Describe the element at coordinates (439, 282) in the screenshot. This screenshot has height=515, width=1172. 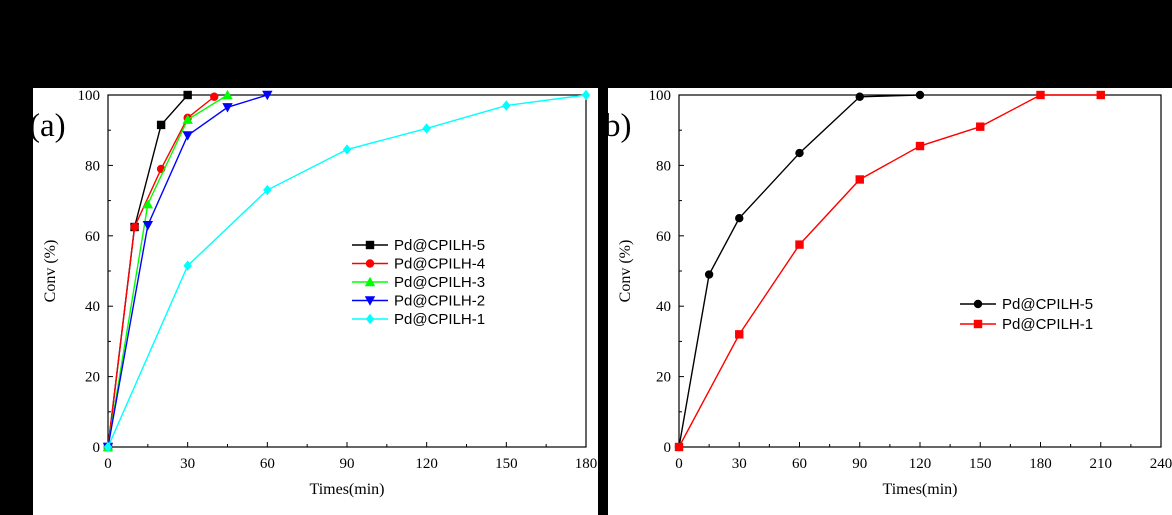
I see `legend-entry: Pd@CPILH-3` at that location.